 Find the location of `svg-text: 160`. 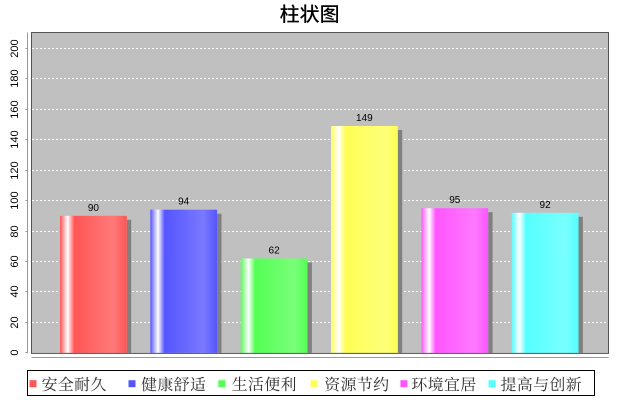

svg-text: 160 is located at coordinates (15, 109).